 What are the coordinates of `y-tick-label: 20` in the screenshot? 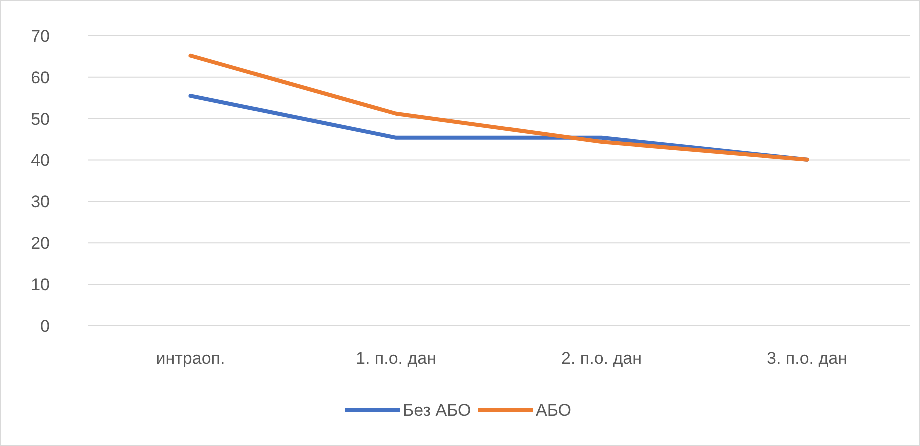 It's located at (40, 244).